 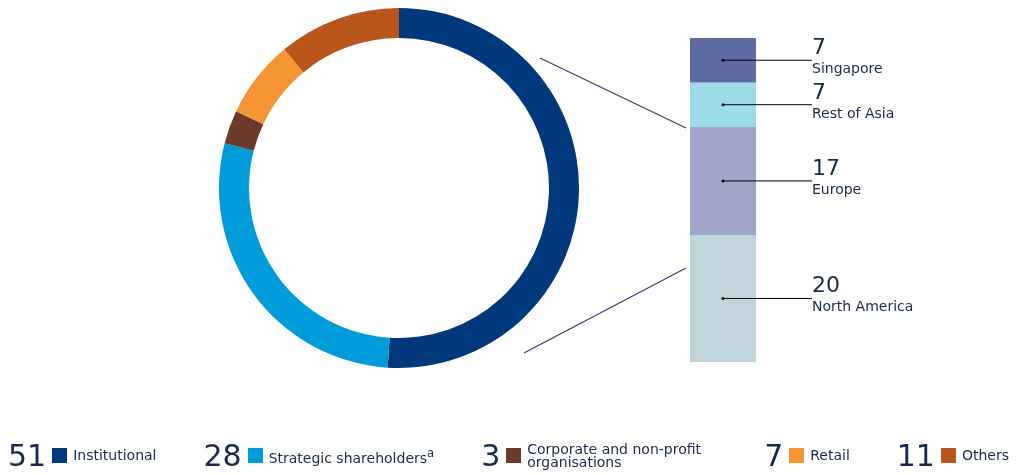 What do you see at coordinates (115, 455) in the screenshot?
I see `legend-label: Institutional` at bounding box center [115, 455].